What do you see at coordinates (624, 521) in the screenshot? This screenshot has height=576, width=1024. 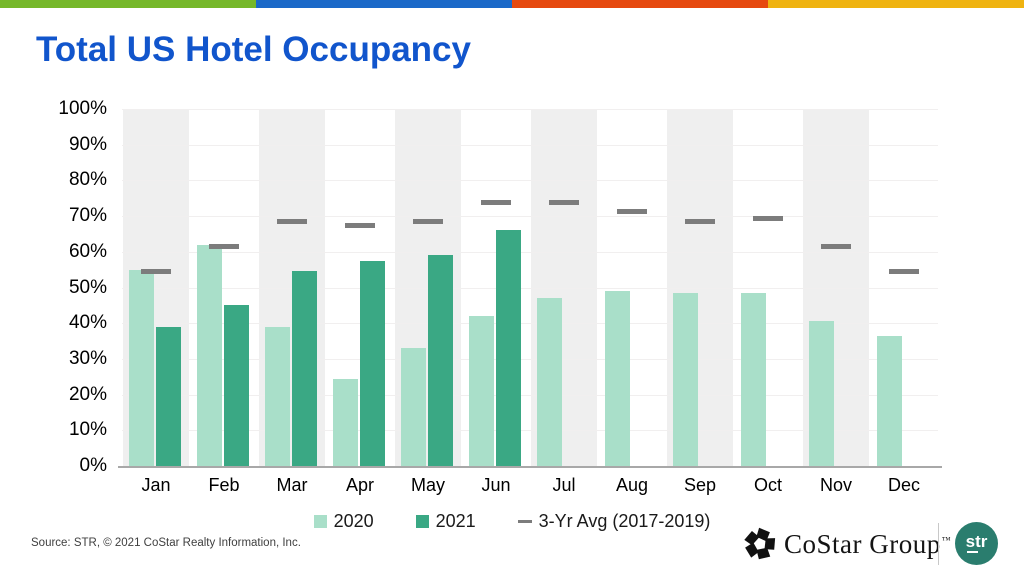 I see `legend-label: 3-Yr Avg (2017-2019)` at bounding box center [624, 521].